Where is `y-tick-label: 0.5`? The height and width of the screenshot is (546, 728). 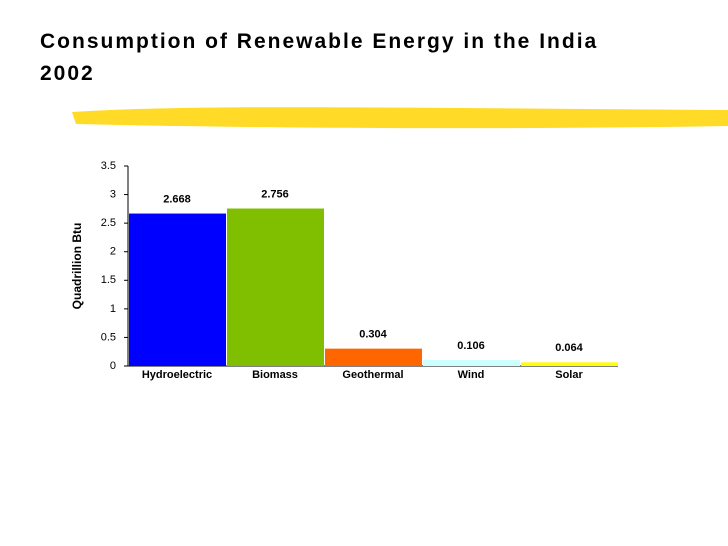 y-tick-label: 0.5 is located at coordinates (108, 337).